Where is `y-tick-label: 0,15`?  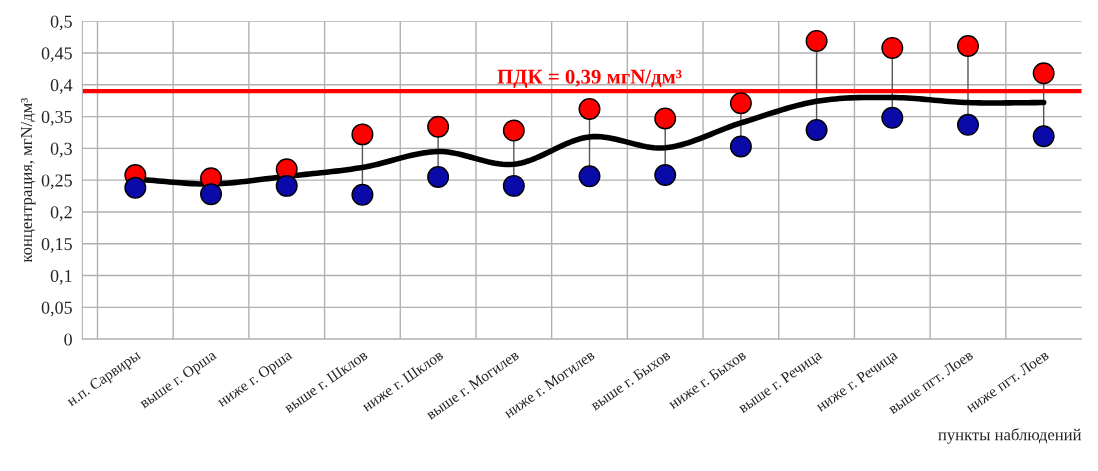 y-tick-label: 0,15 is located at coordinates (56, 245).